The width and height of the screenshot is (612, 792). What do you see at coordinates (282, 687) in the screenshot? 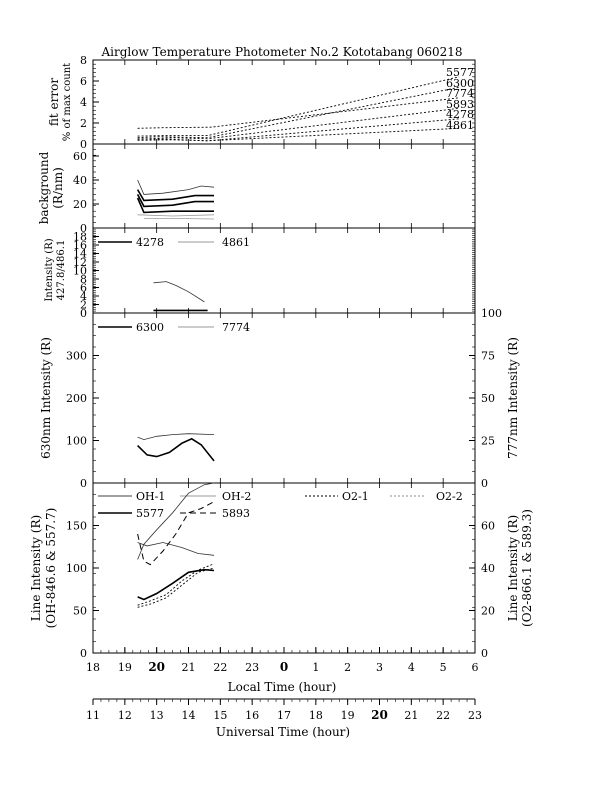
I see `local-axis-label: Local Time (hour)` at bounding box center [282, 687].